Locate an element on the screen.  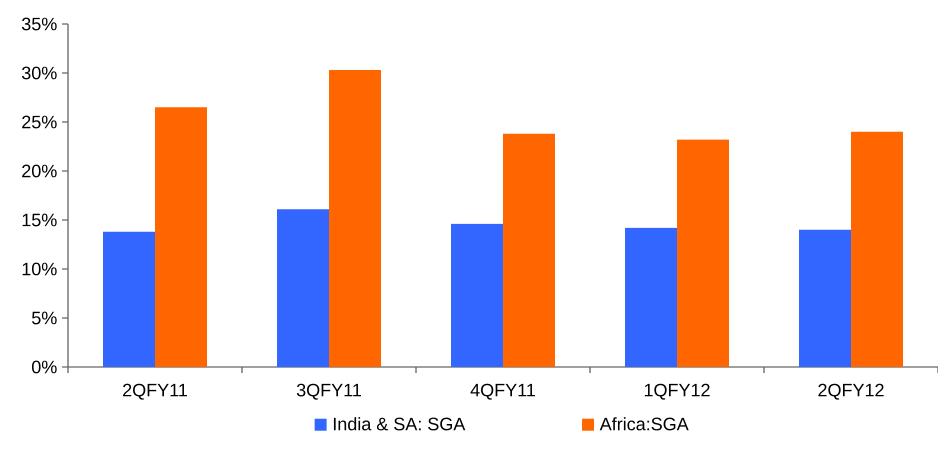
x-tick-label: 4QFY11 is located at coordinates (502, 392).